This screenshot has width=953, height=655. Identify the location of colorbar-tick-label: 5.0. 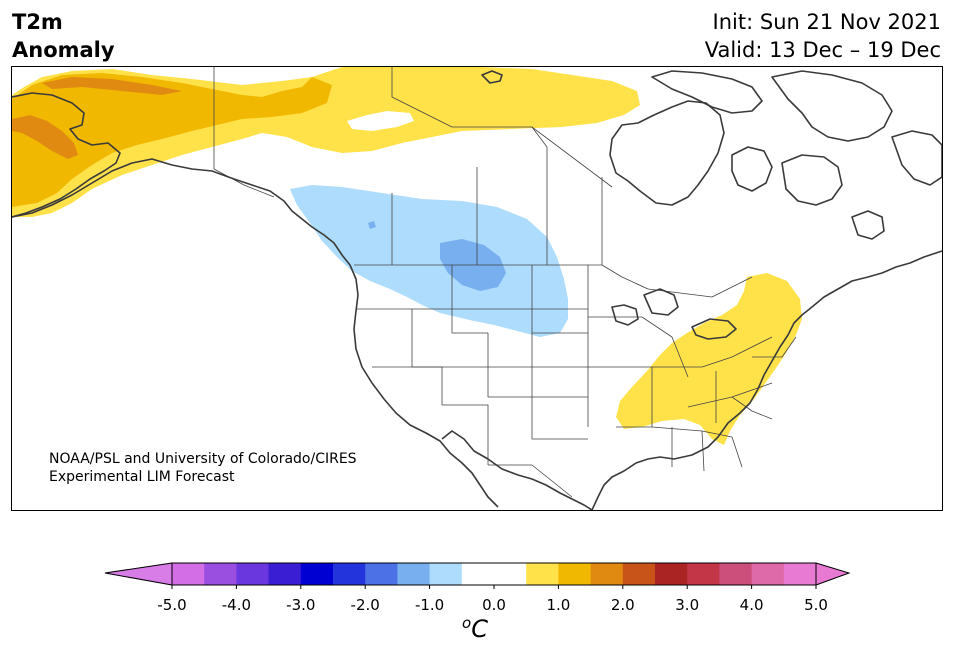
(816, 605).